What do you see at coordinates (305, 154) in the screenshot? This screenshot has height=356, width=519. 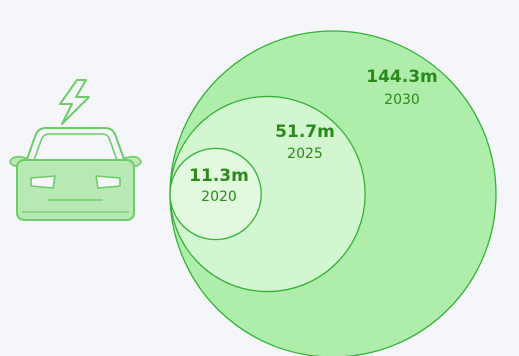 I see `bubble-year-2025: 2025` at bounding box center [305, 154].